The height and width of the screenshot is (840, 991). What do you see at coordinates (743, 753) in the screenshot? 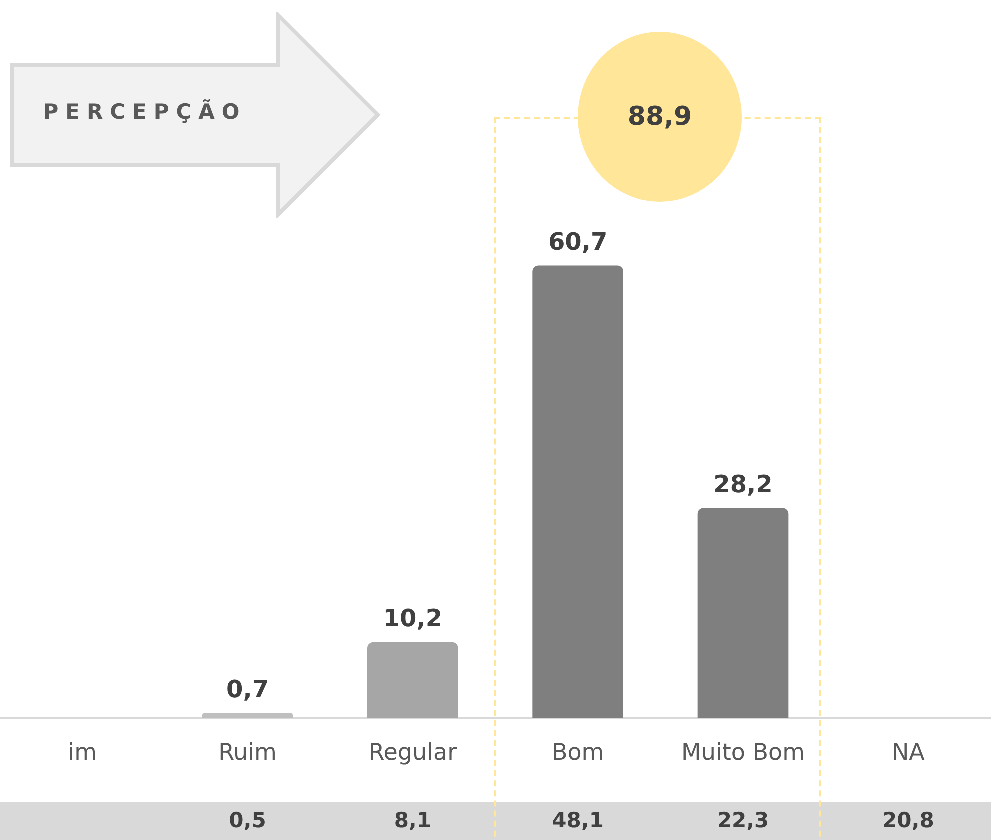
I see `x-tick-label: Muito Bom` at bounding box center [743, 753].